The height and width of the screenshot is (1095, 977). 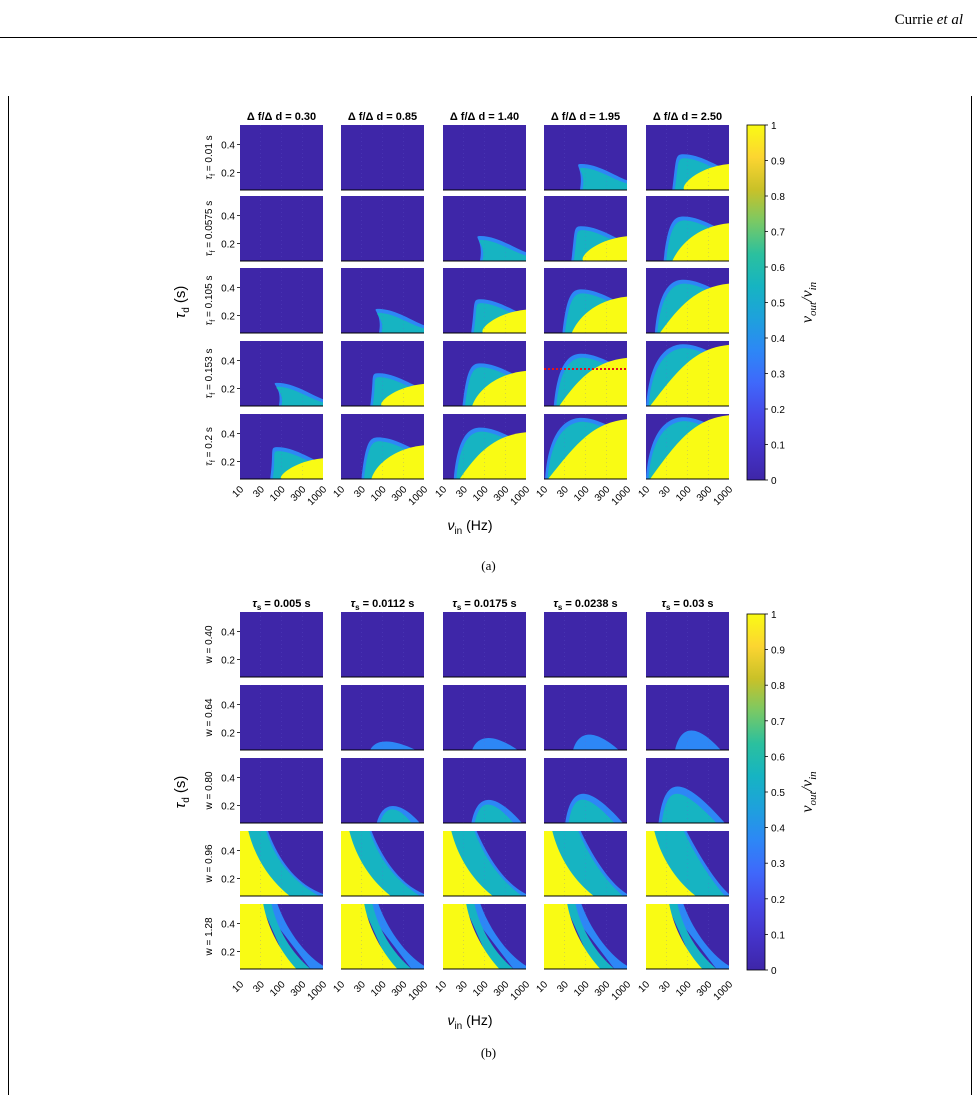 What do you see at coordinates (778, 829) in the screenshot?
I see `colorbar-tick-label: 0.4` at bounding box center [778, 829].